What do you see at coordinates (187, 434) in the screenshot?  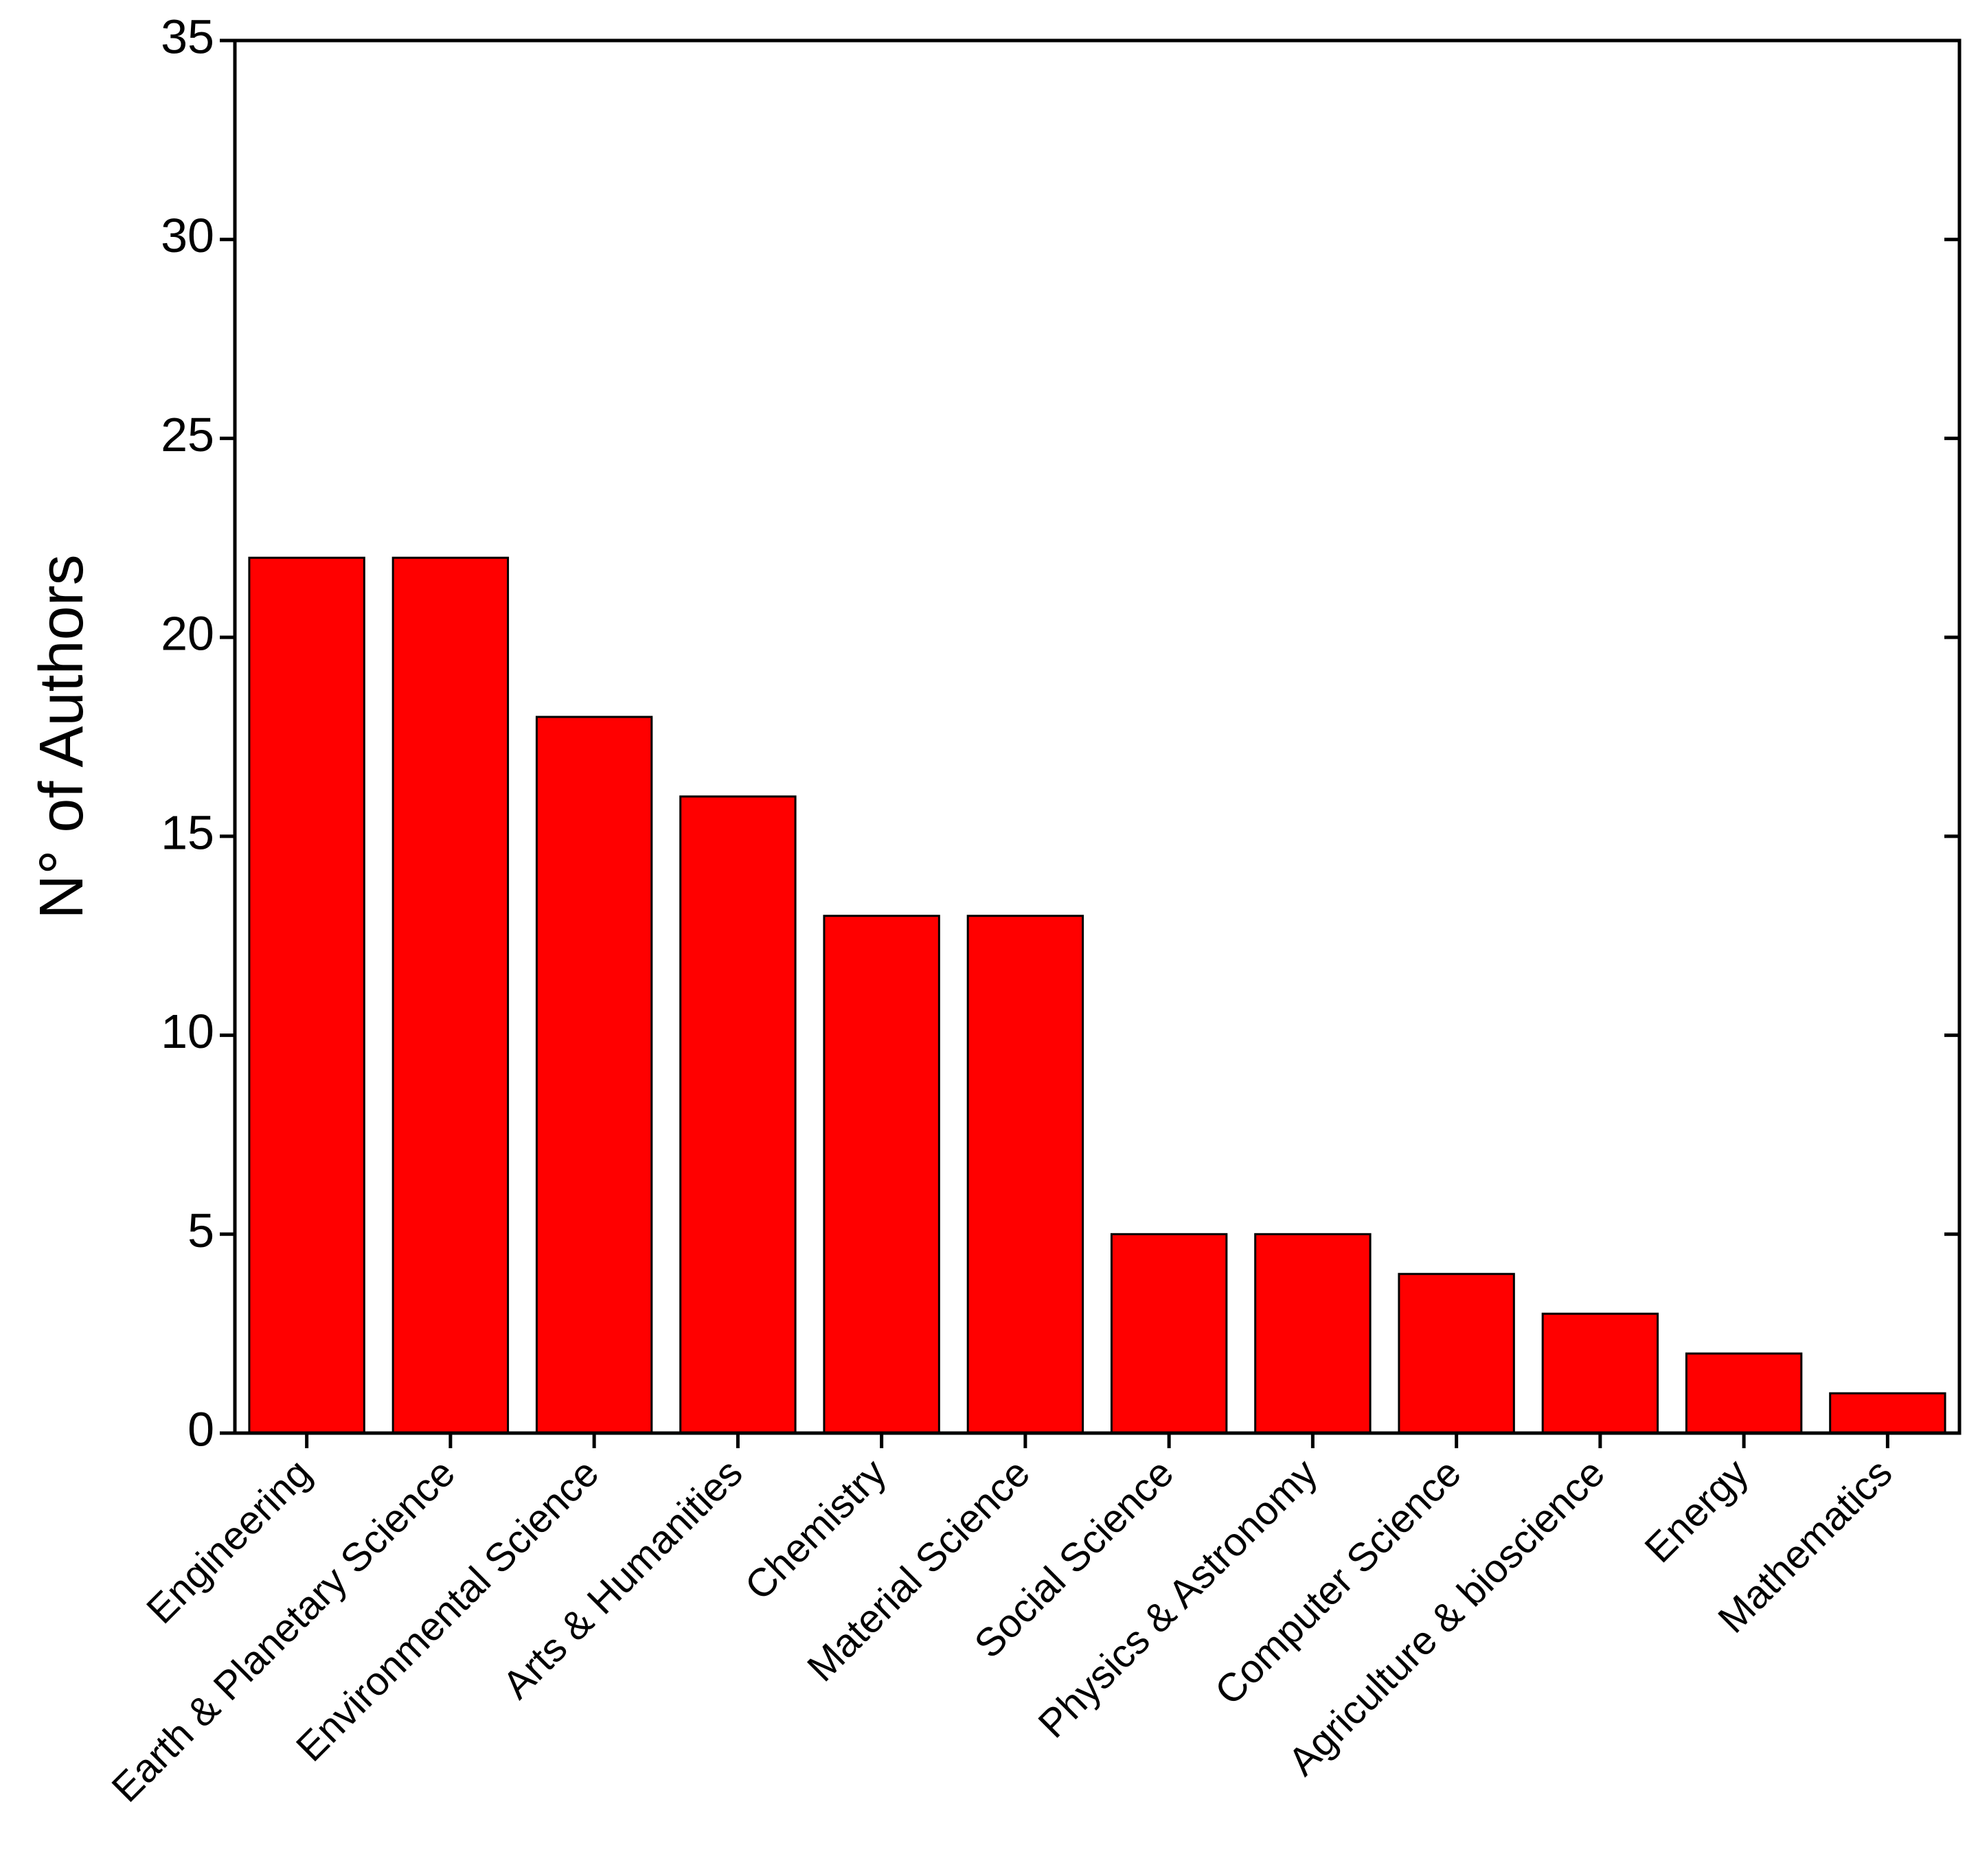 I see `y-tick-label: 25` at bounding box center [187, 434].